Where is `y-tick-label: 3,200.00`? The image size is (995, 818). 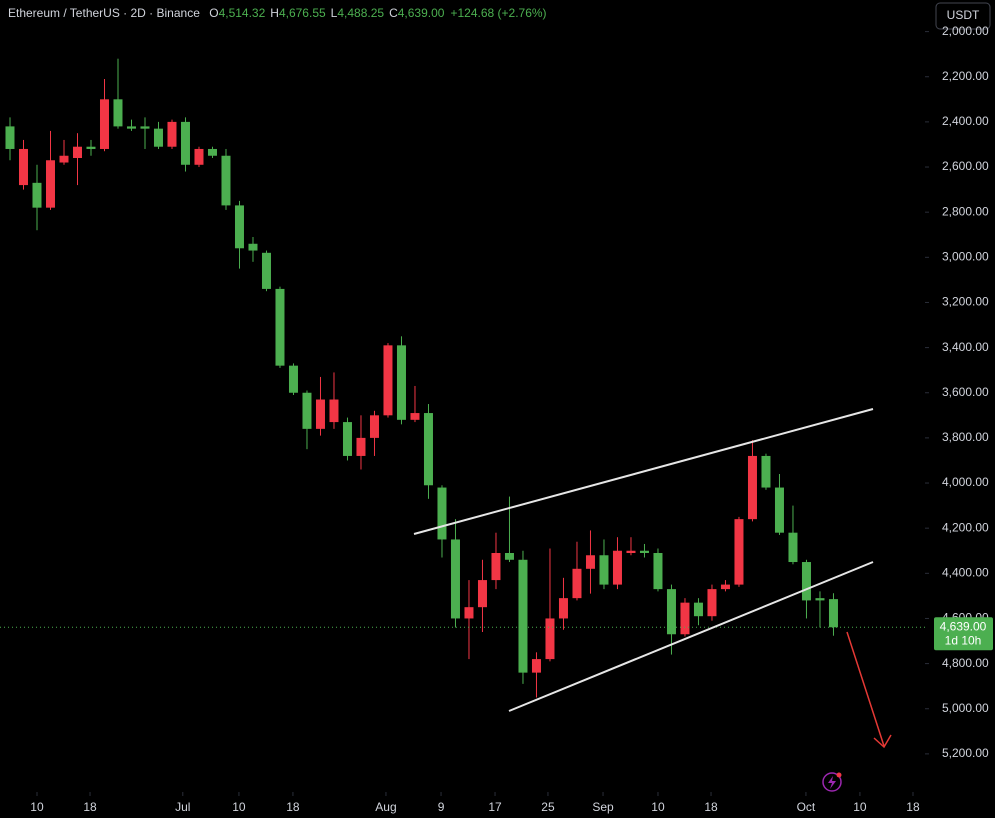
y-tick-label: 3,200.00 is located at coordinates (965, 302).